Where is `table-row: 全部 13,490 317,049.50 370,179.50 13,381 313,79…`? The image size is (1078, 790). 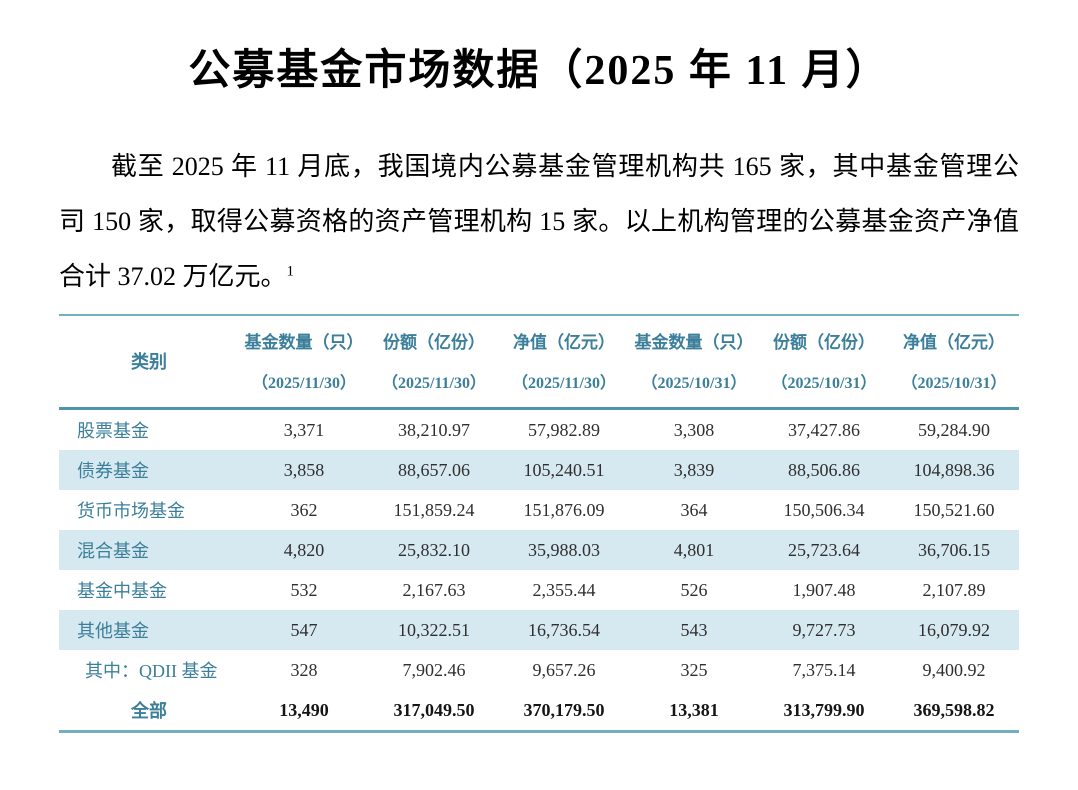 table-row: 全部 13,490 317,049.50 370,179.50 13,381 313,79… is located at coordinates (539, 711).